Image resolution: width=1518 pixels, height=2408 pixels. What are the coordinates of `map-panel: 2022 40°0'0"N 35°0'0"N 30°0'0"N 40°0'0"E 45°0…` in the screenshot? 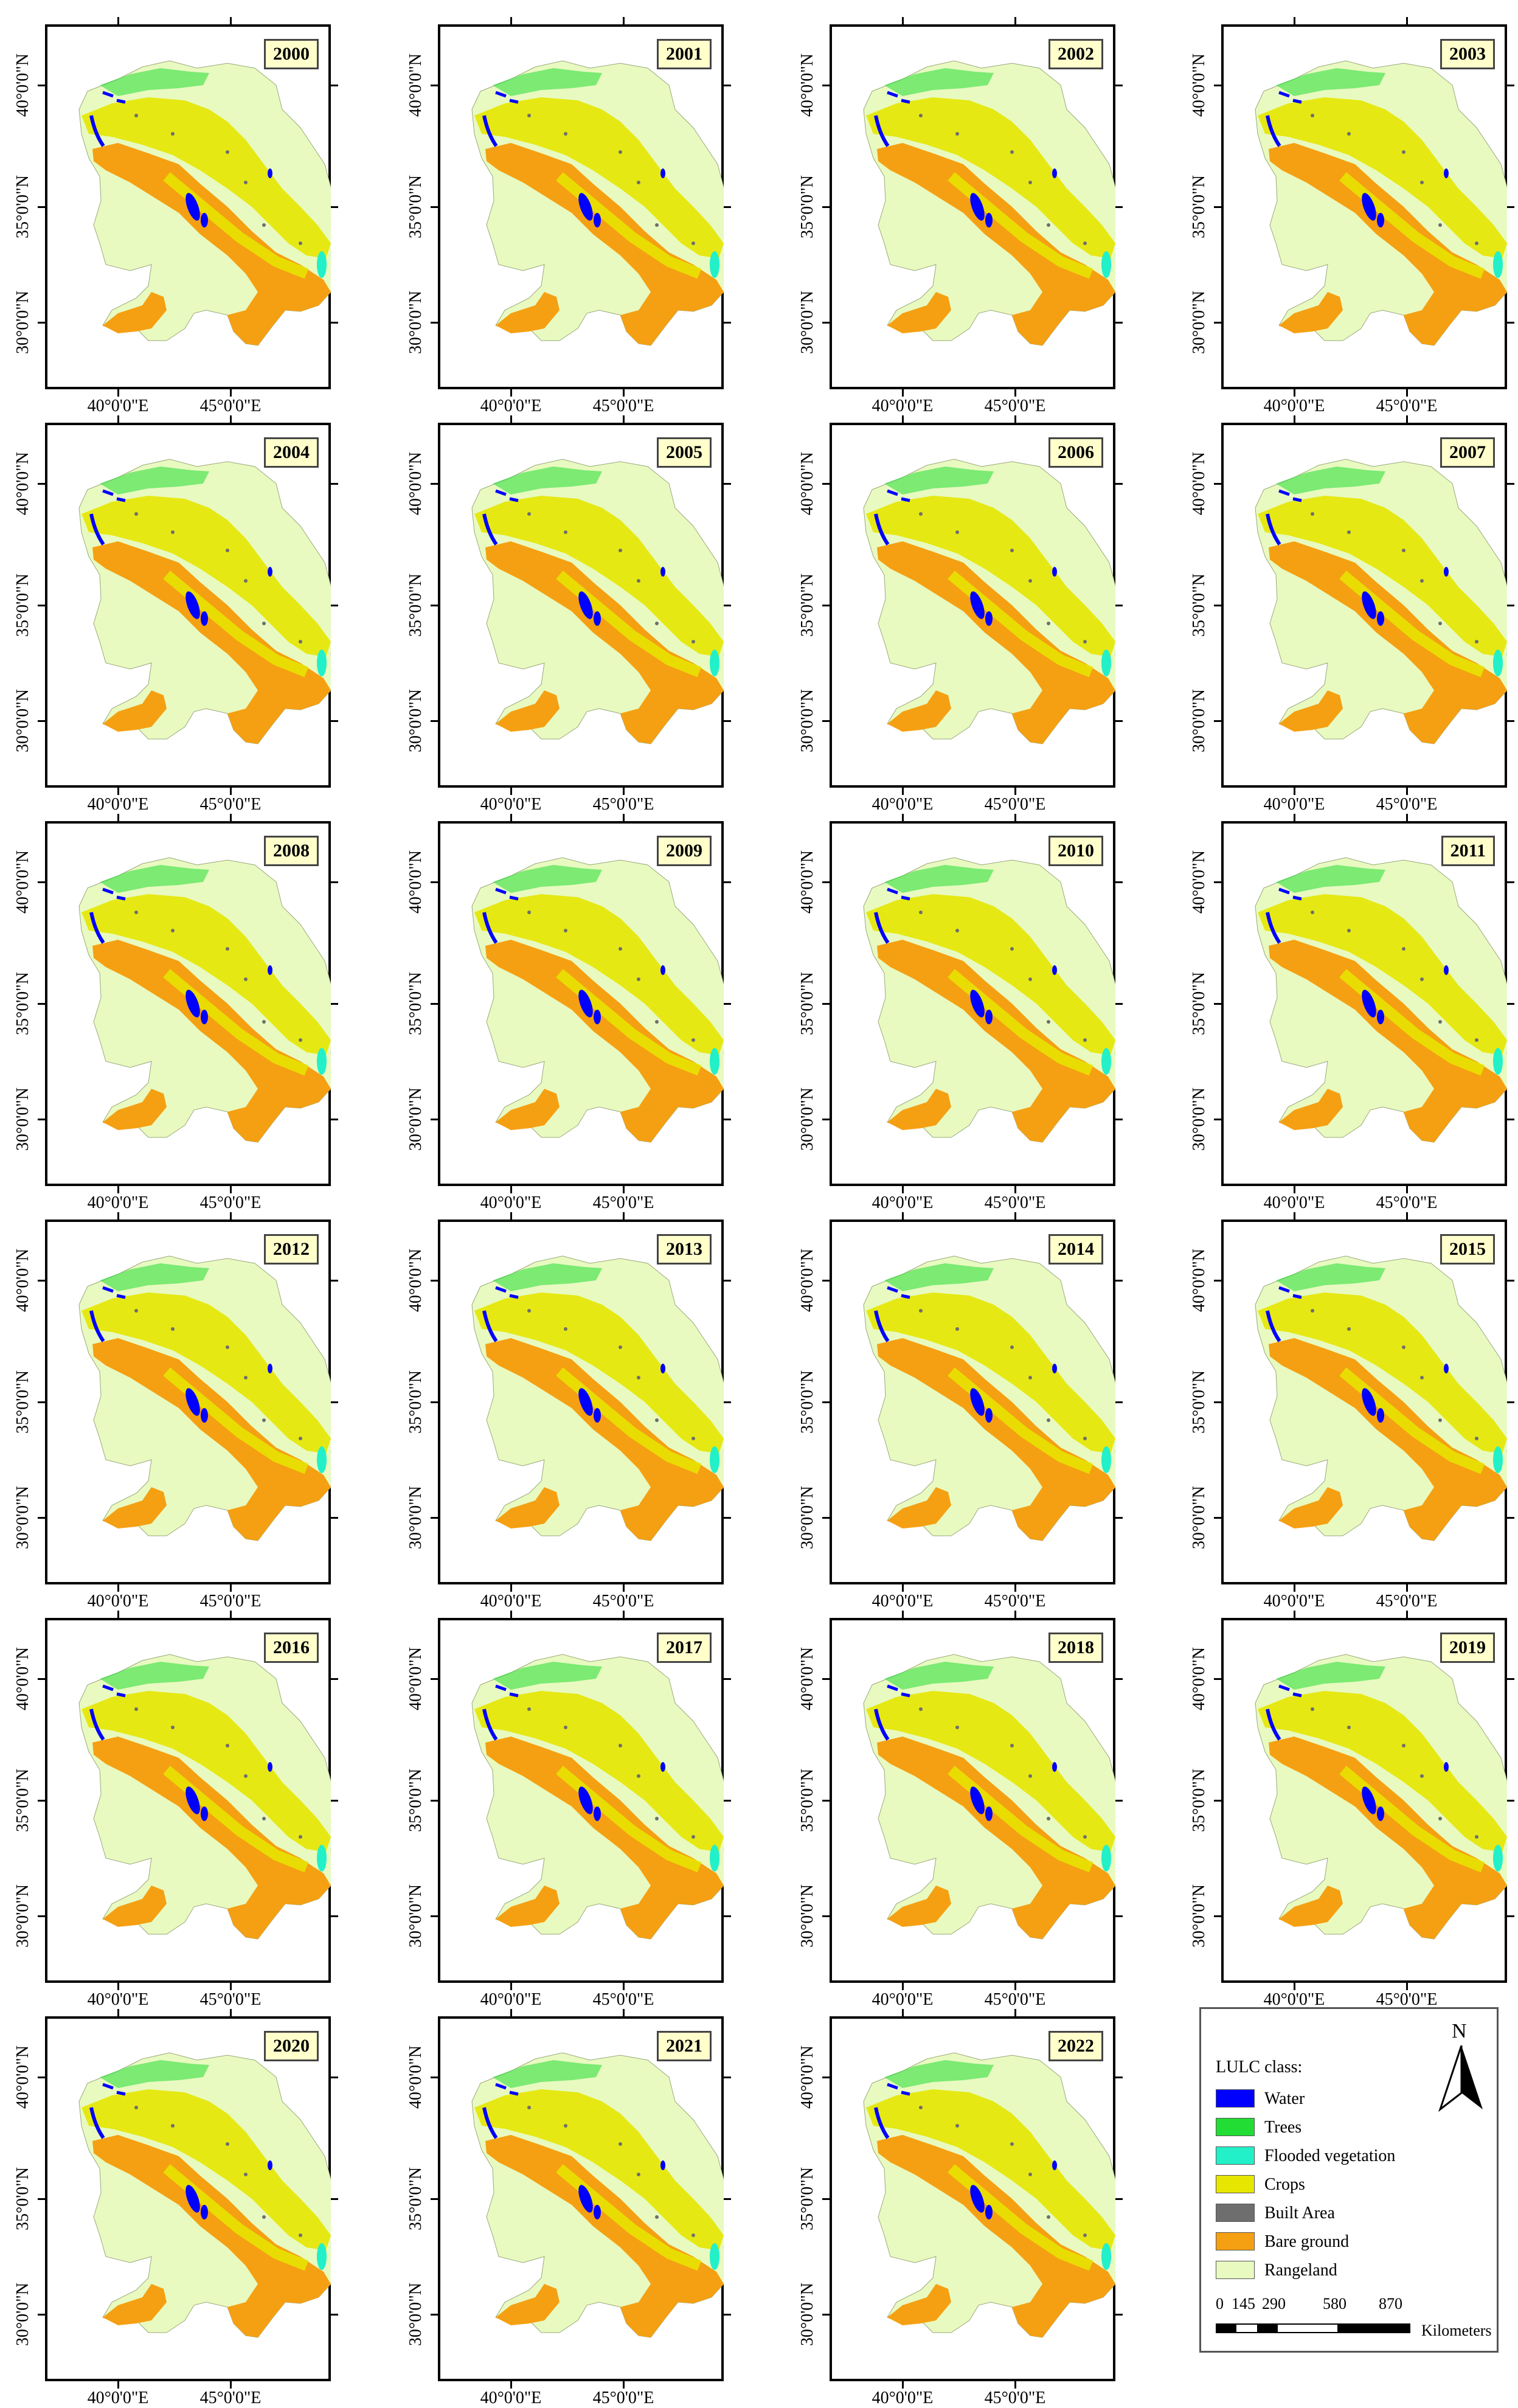 It's located at (960, 2208).